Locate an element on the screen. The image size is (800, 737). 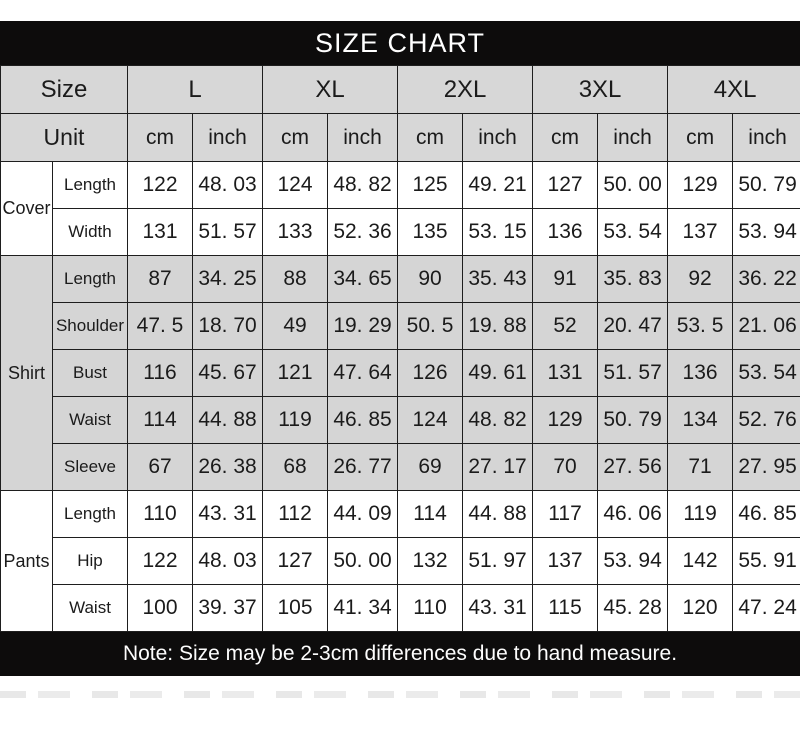
measurement-label: Sleeve is located at coordinates (90, 467).